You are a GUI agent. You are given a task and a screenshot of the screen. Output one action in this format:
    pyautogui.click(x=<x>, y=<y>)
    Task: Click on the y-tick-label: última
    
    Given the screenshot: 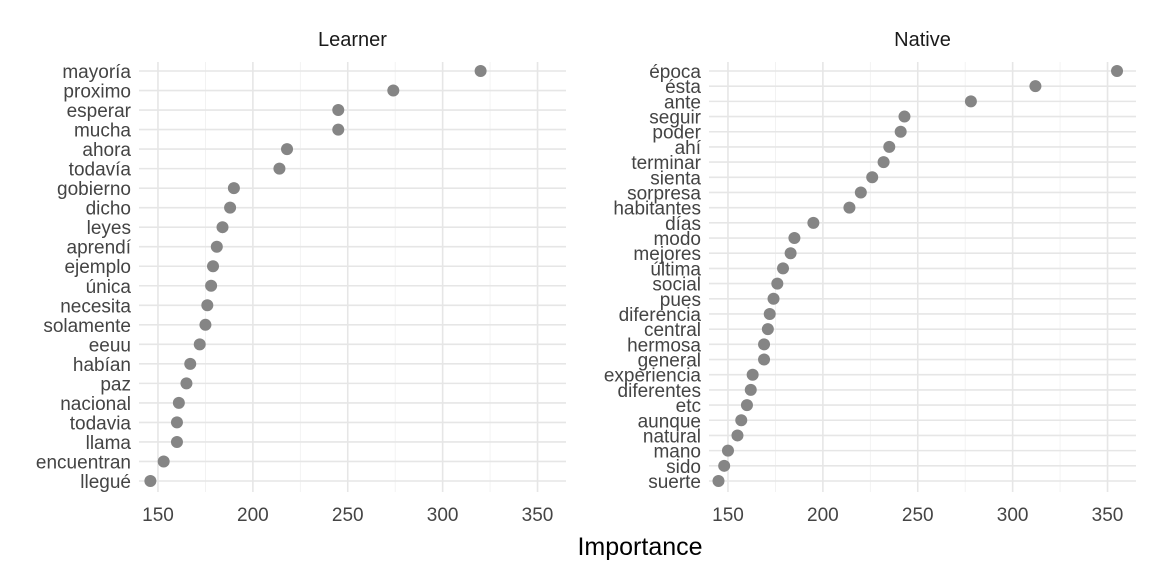 What is the action you would take?
    pyautogui.click(x=675, y=269)
    